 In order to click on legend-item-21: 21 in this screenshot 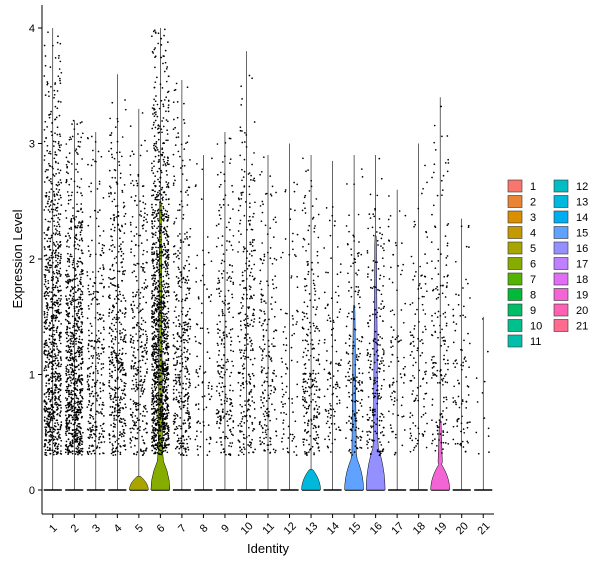, I will do `click(570, 326)`.